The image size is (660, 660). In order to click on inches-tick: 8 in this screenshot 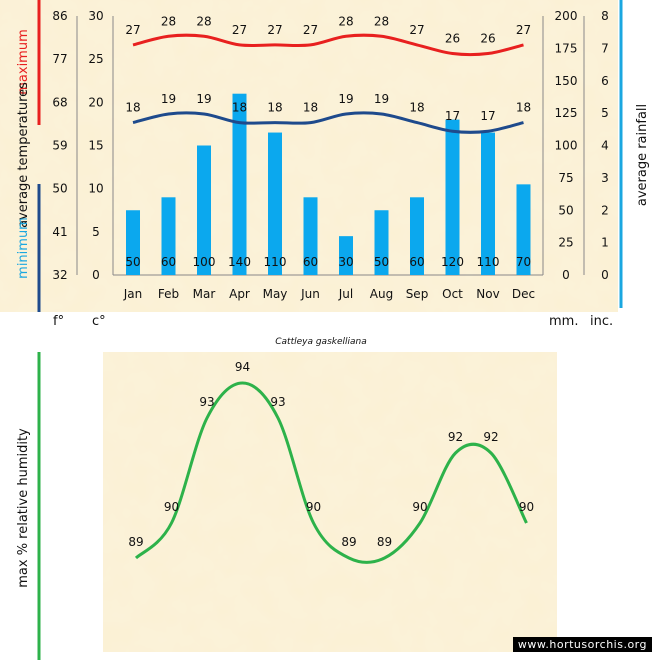, I will do `click(605, 16)`.